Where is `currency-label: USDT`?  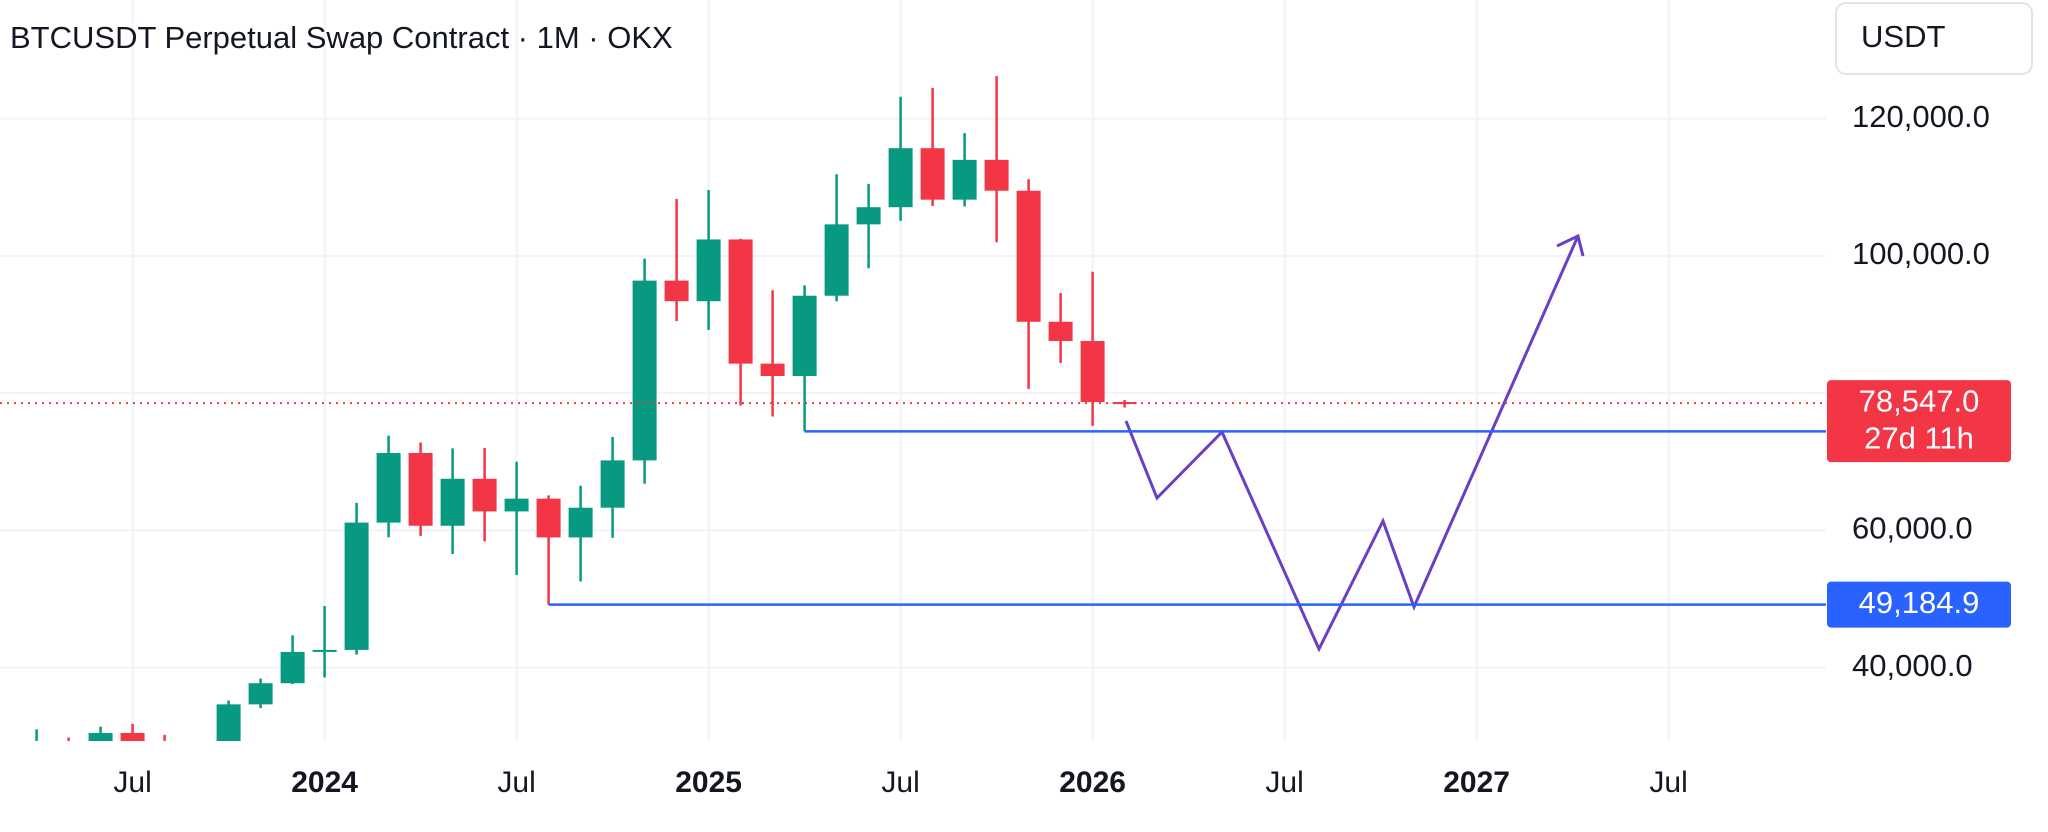 currency-label: USDT is located at coordinates (1903, 36).